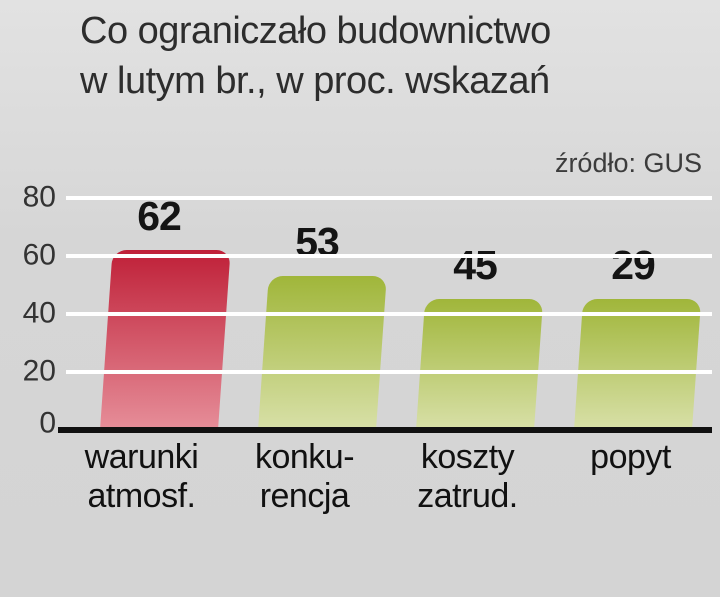 The width and height of the screenshot is (720, 597). I want to click on chart-title-line1: Co ograniczało budownictwo, so click(315, 31).